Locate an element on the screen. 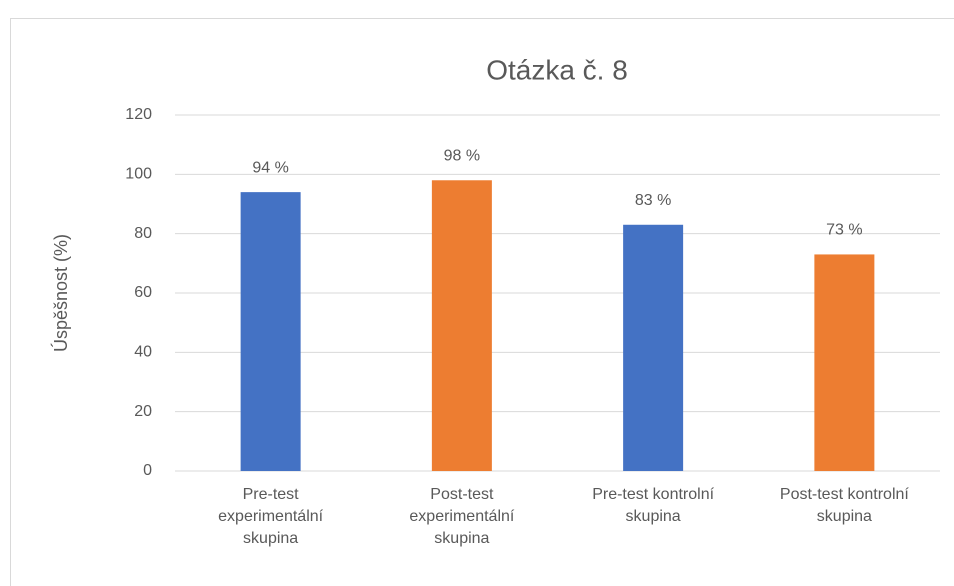 This screenshot has height=586, width=954. y-tick-label: 0 is located at coordinates (147, 470).